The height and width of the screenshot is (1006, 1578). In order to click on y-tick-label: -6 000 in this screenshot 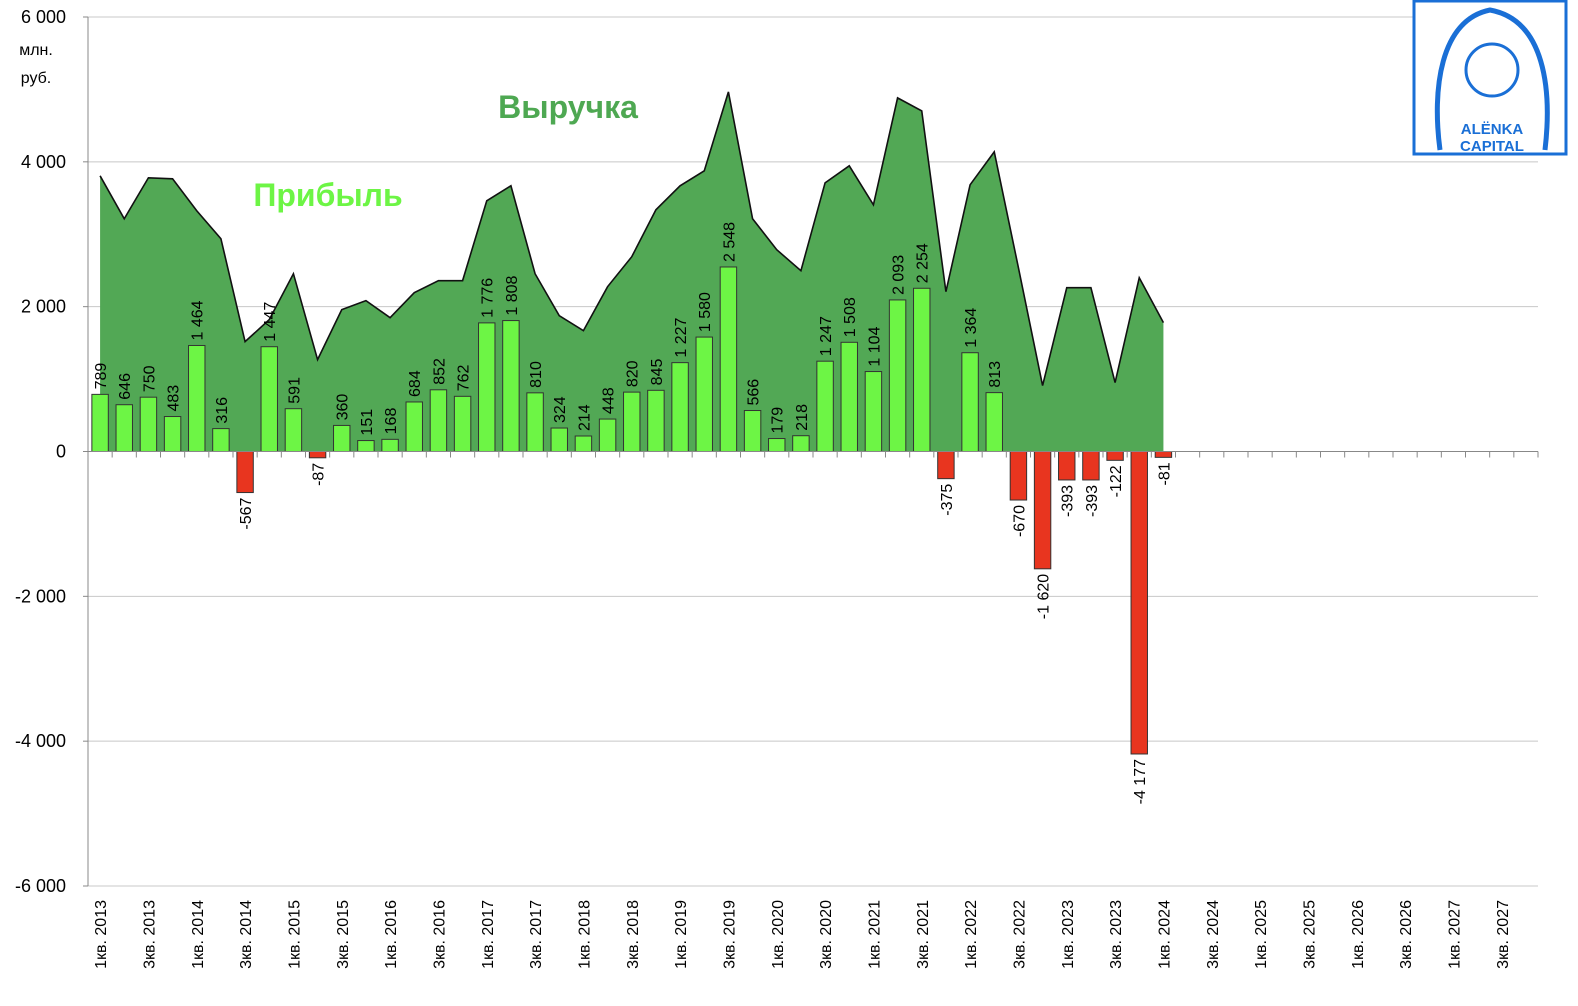, I will do `click(40, 886)`.